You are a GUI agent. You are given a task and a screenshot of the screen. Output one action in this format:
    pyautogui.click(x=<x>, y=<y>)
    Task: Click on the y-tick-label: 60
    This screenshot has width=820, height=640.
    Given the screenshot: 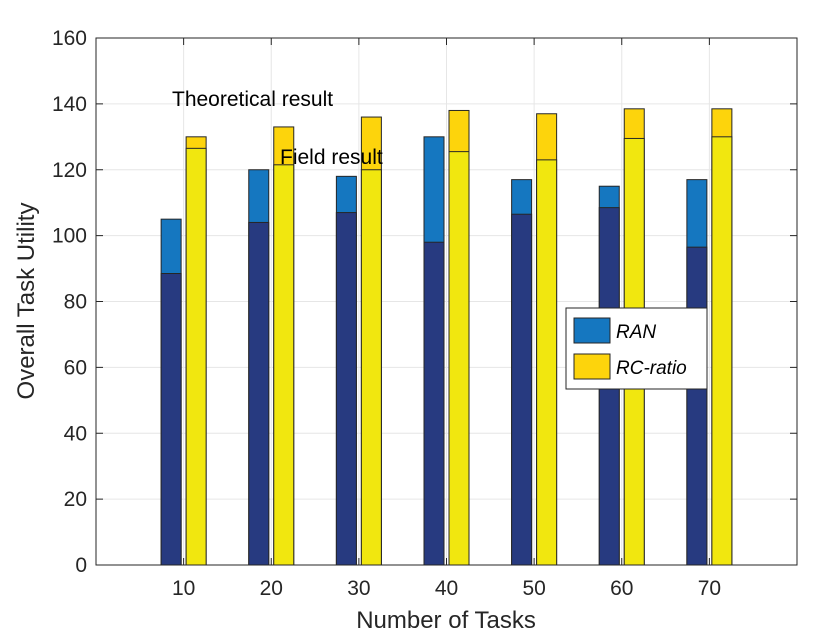 What is the action you would take?
    pyautogui.click(x=75, y=367)
    